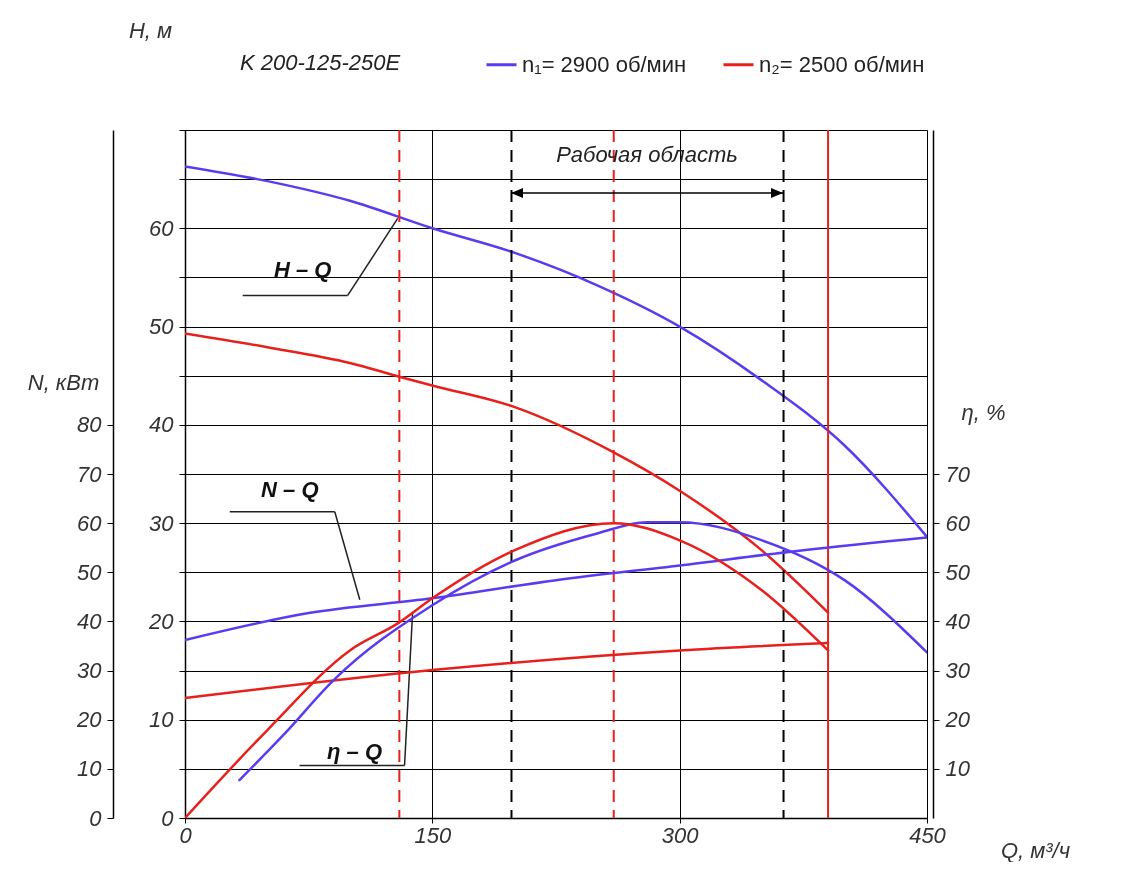 The image size is (1140, 870). Describe the element at coordinates (680, 835) in the screenshot. I see `x-tick-label: 300` at that location.